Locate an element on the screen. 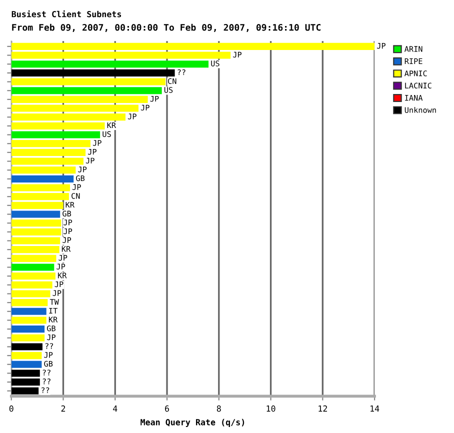  chart-subtitle: From Feb 09, 2007, 00:00:00 To Feb 09, 2007, 09:16:10 UTC is located at coordinates (166, 28).